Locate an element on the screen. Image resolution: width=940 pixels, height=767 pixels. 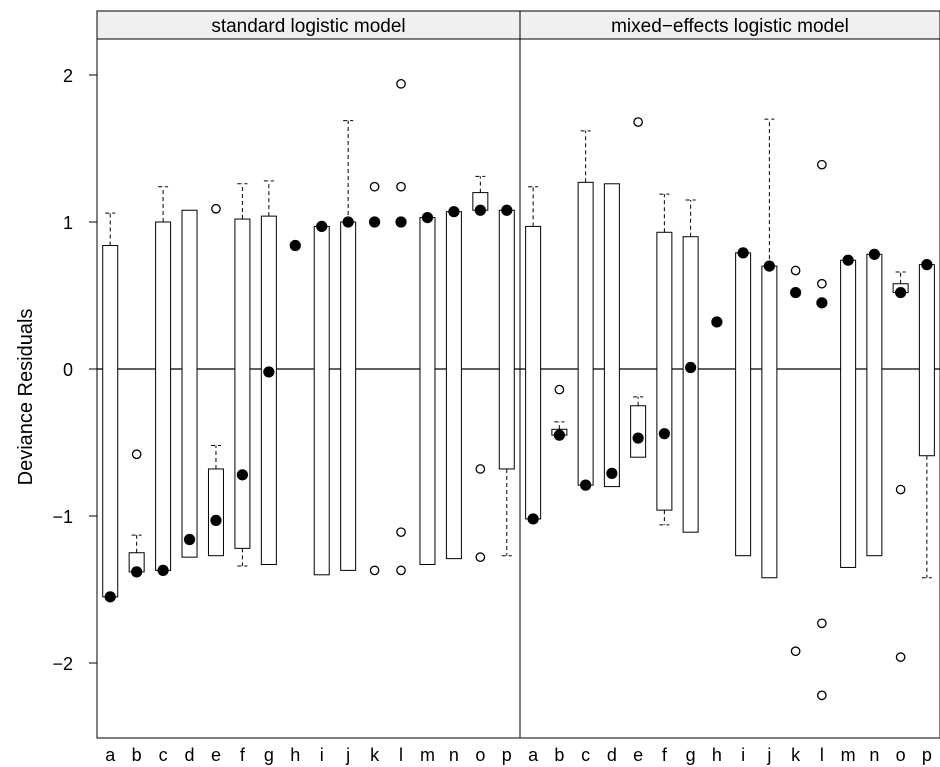
box-e: e is located at coordinates (215, 484).